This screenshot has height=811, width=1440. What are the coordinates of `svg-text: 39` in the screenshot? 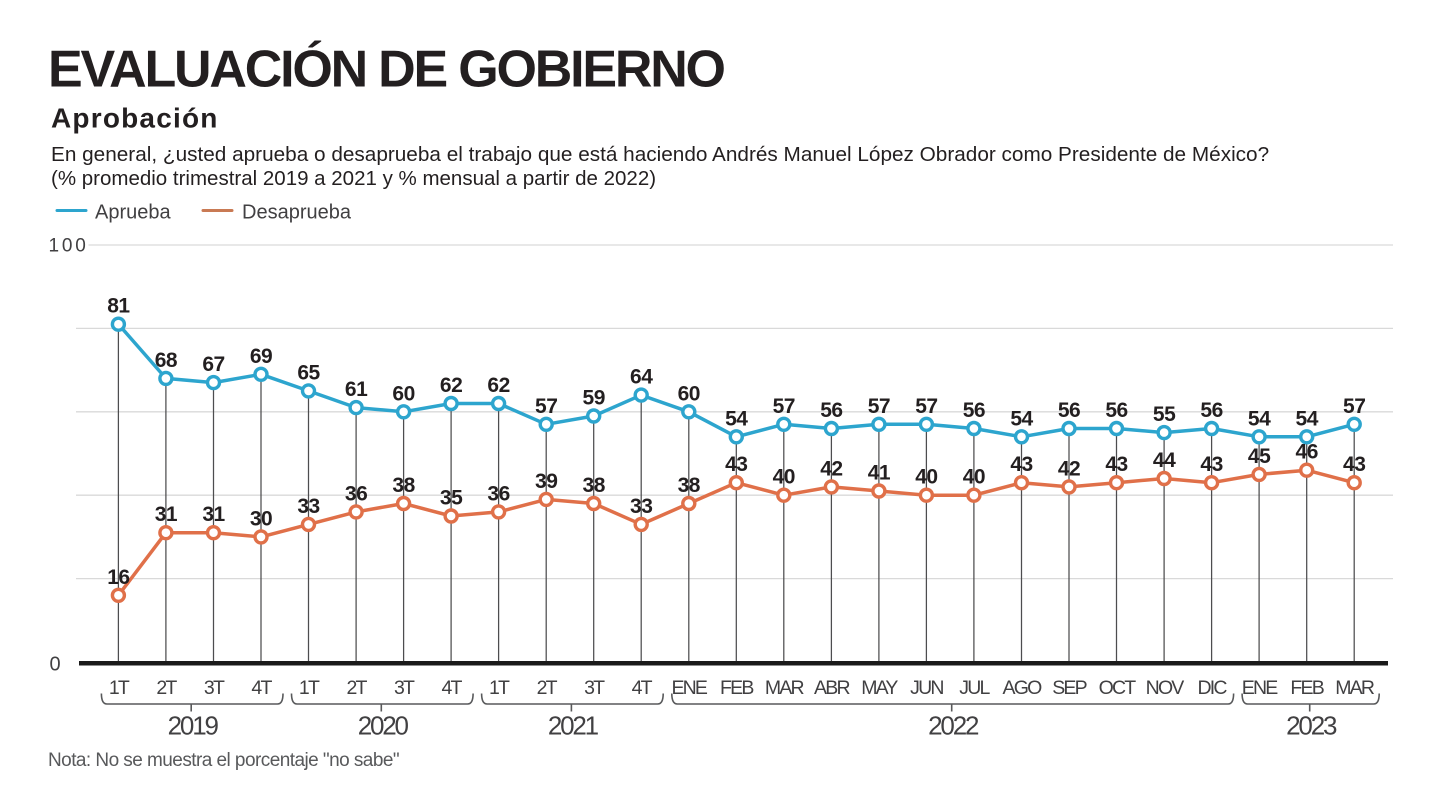 It's located at (546, 481).